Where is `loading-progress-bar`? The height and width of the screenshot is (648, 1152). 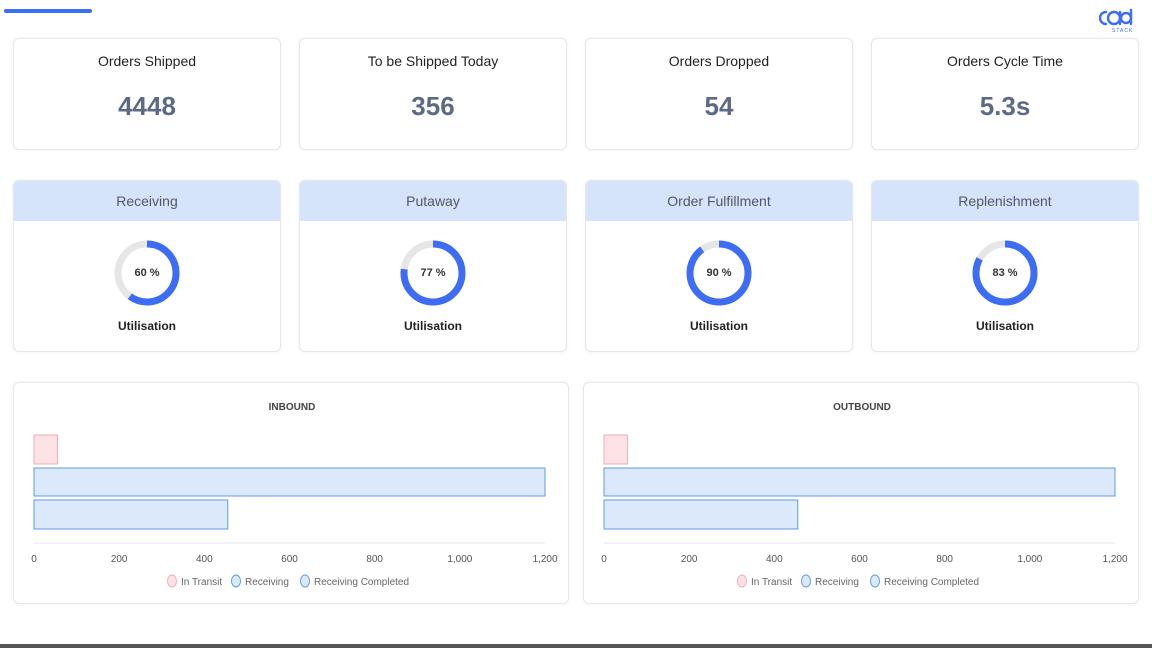 loading-progress-bar is located at coordinates (48, 11).